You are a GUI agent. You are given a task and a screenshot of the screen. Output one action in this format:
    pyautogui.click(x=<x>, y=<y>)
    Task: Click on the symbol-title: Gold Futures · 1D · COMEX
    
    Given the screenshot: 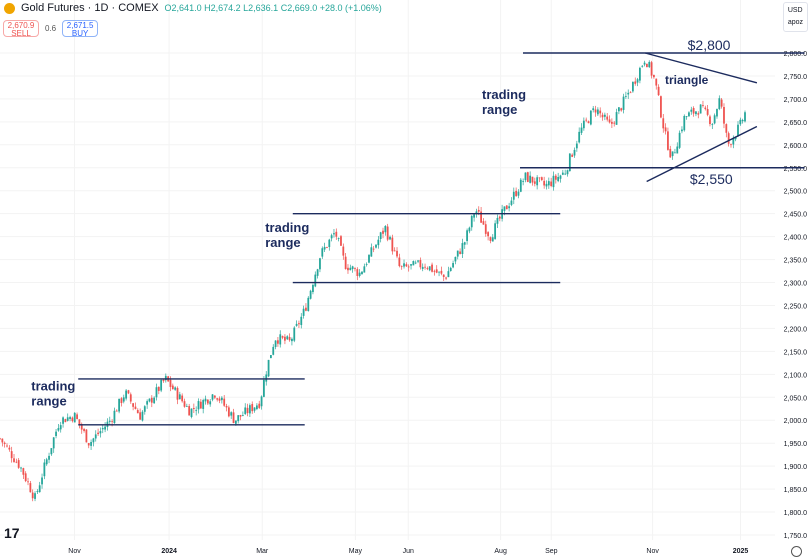 What is the action you would take?
    pyautogui.click(x=90, y=8)
    